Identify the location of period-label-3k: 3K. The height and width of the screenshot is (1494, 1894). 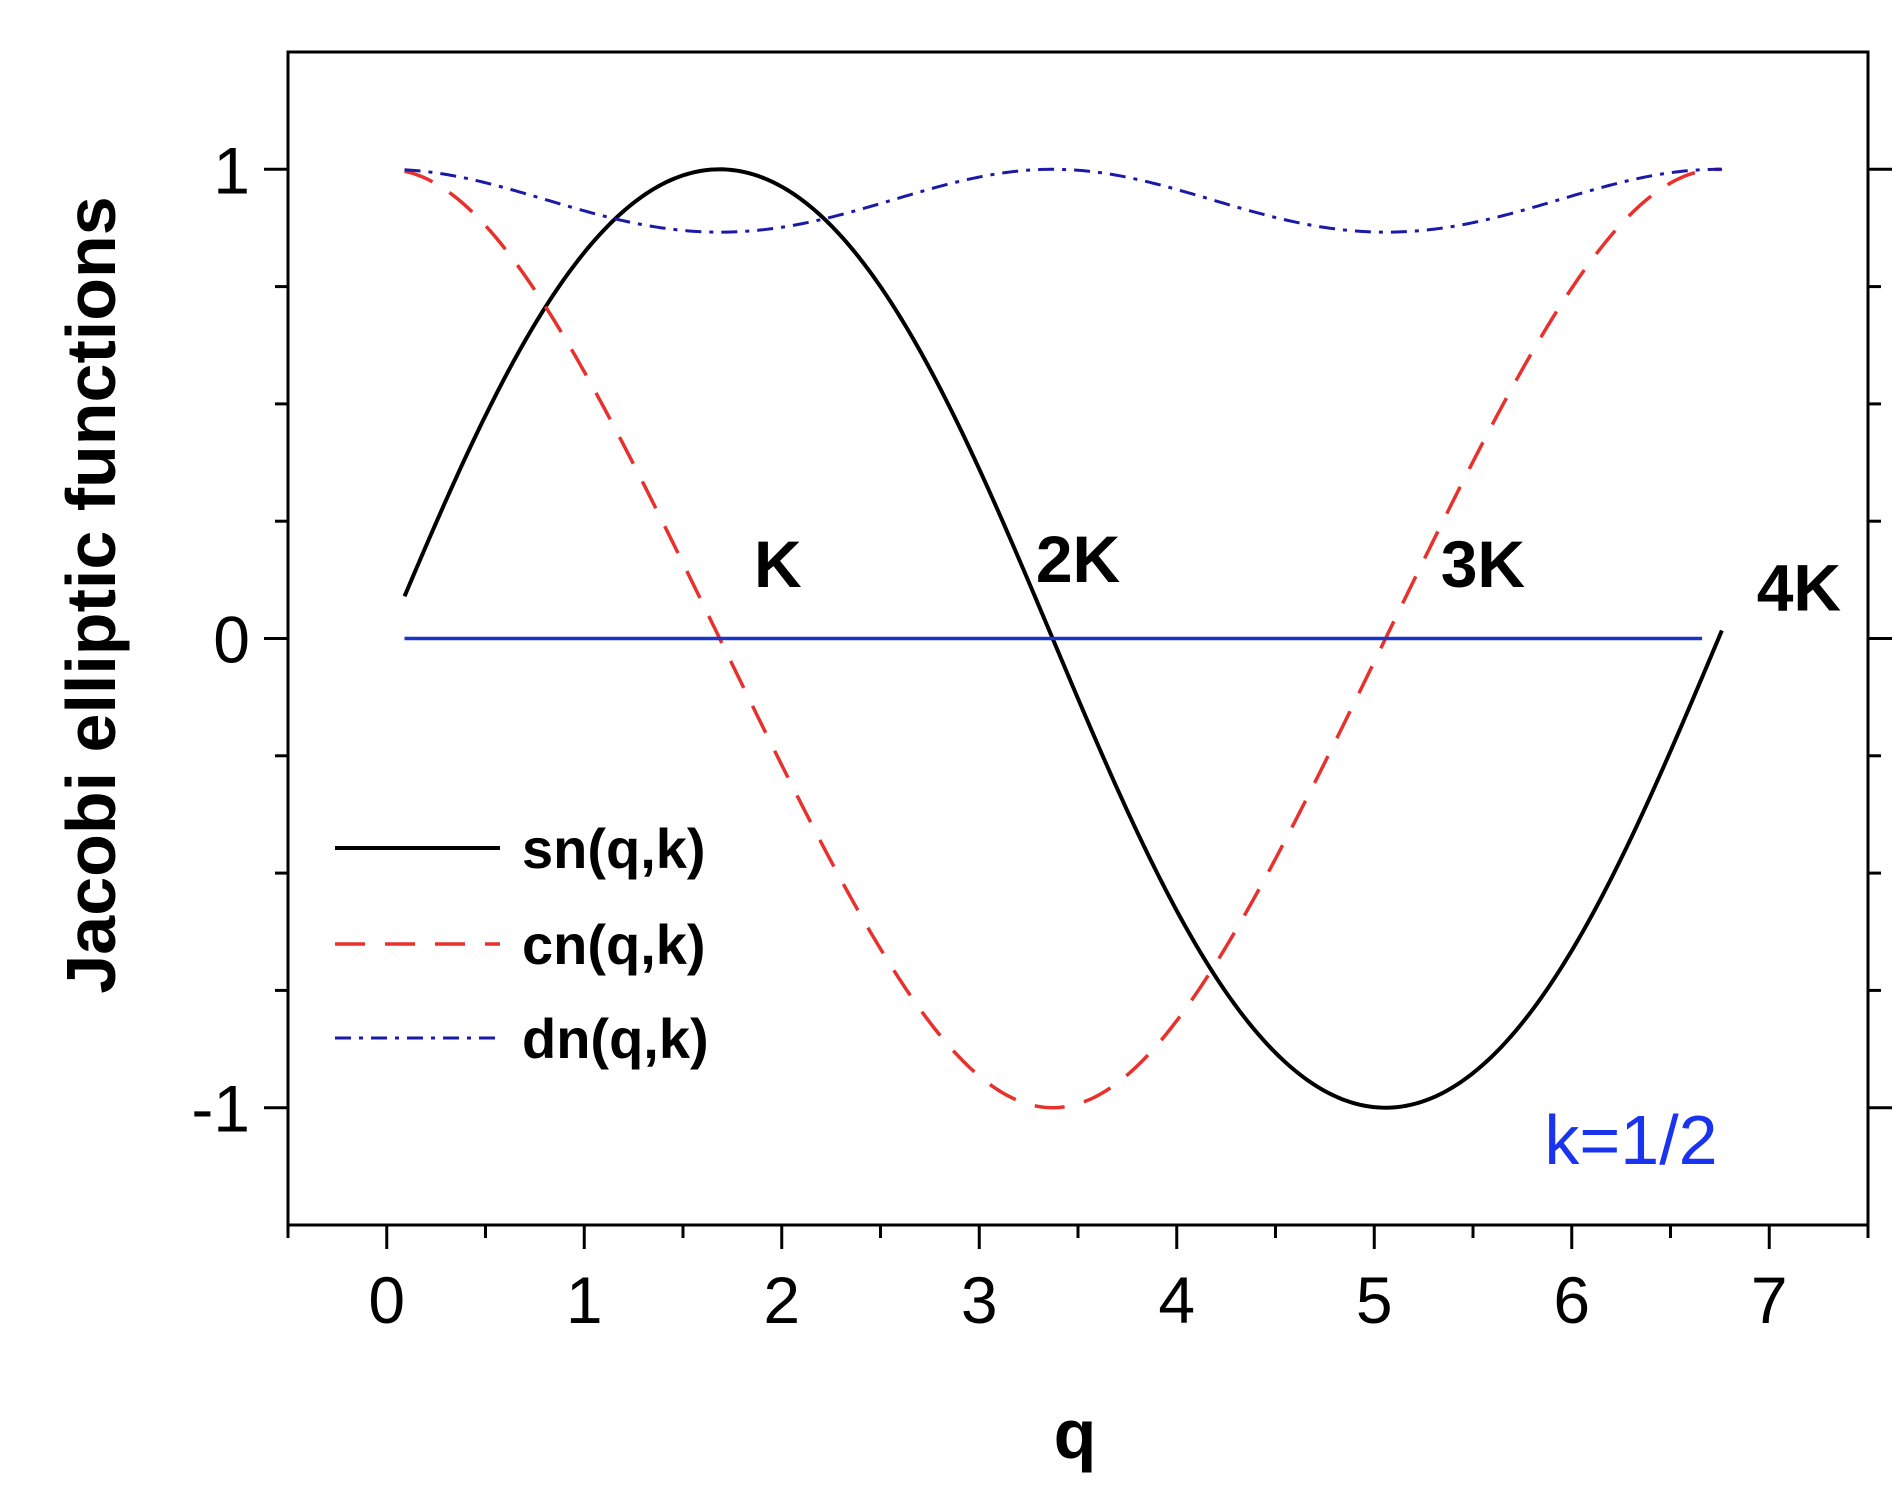
(1483, 564).